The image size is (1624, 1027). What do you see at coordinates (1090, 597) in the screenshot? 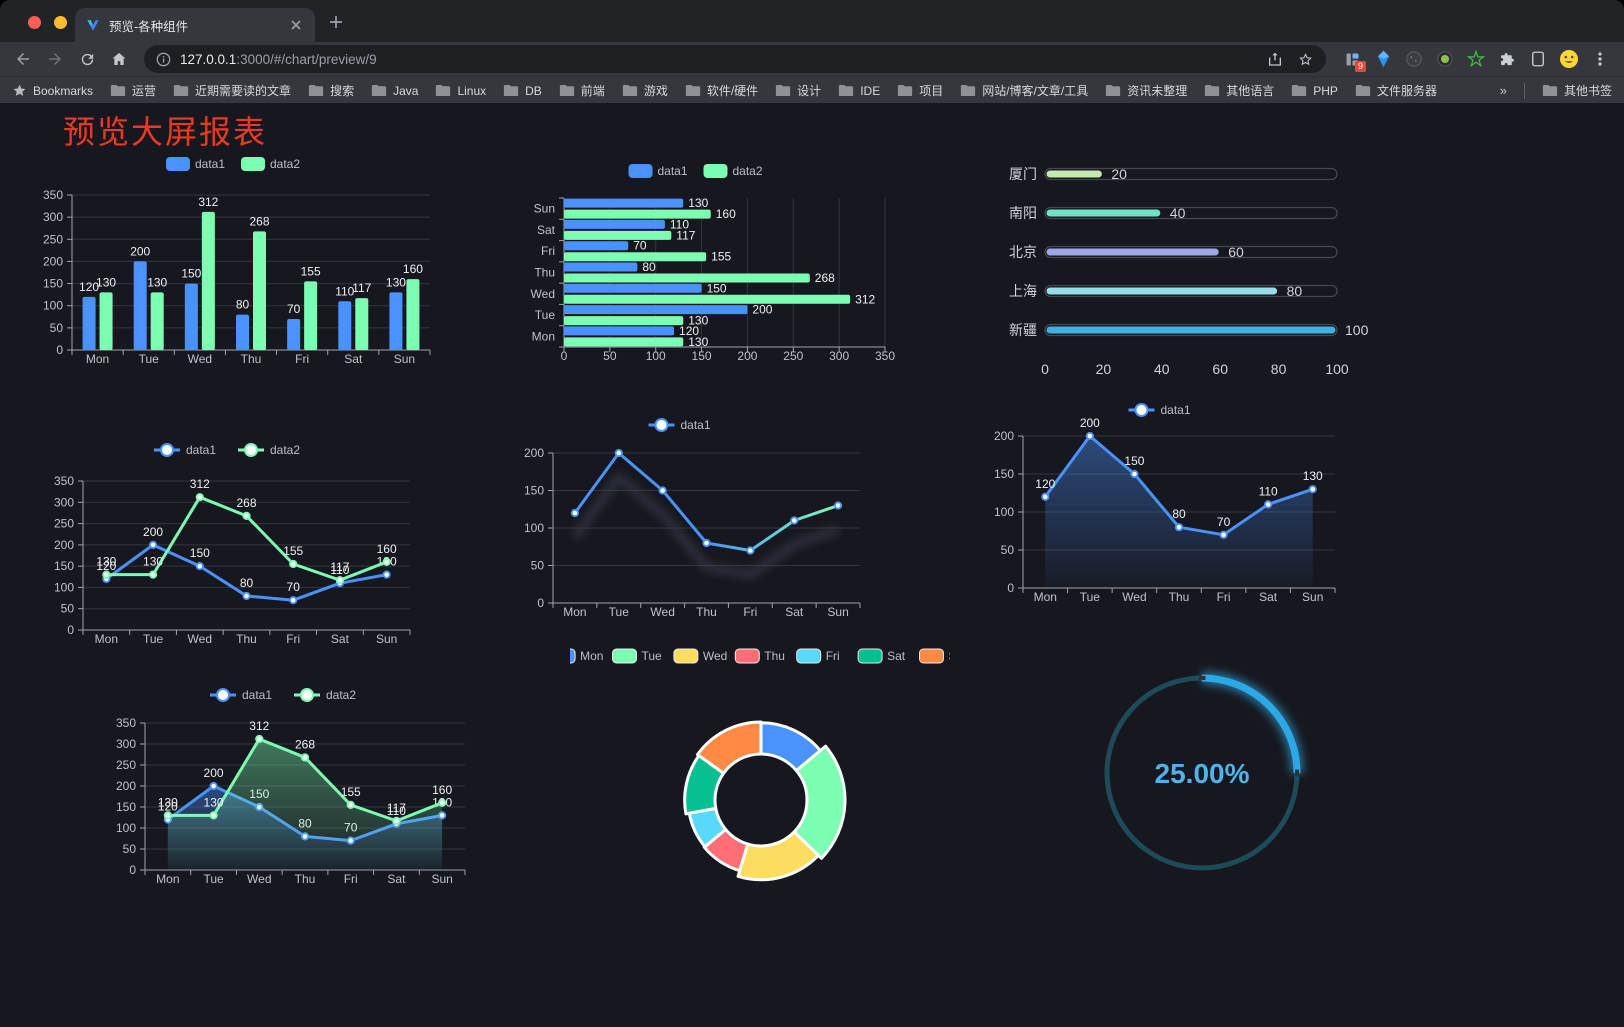
I see `svg-text: Tue` at bounding box center [1090, 597].